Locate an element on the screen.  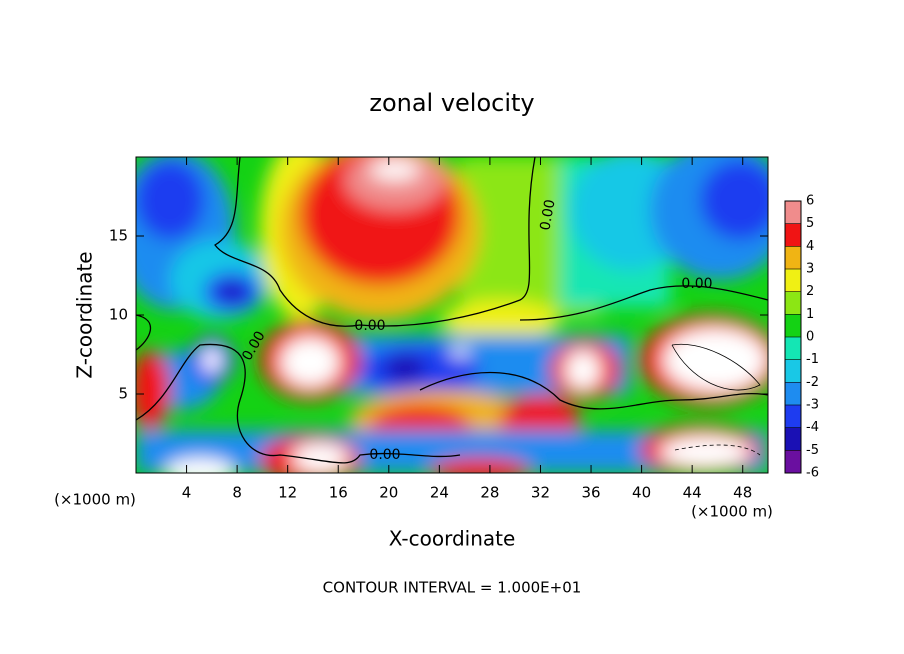
colorbar-tick-label: 1 is located at coordinates (810, 314).